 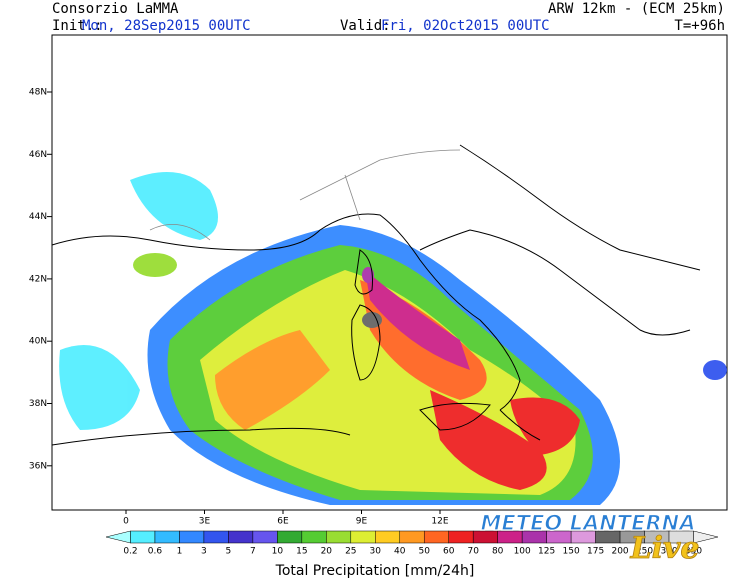 I want to click on colorbar-label: 80, so click(x=498, y=552).